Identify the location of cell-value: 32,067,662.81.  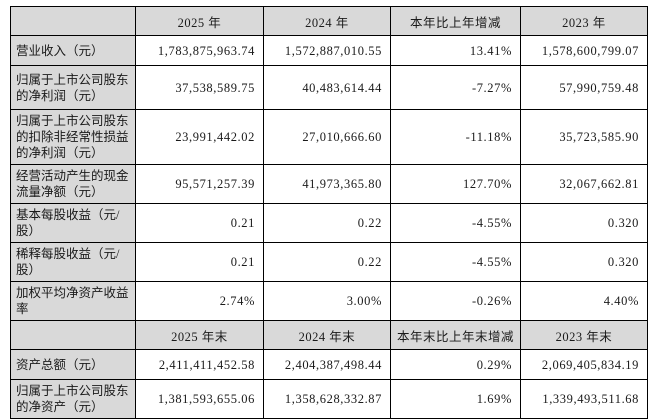
(584, 184).